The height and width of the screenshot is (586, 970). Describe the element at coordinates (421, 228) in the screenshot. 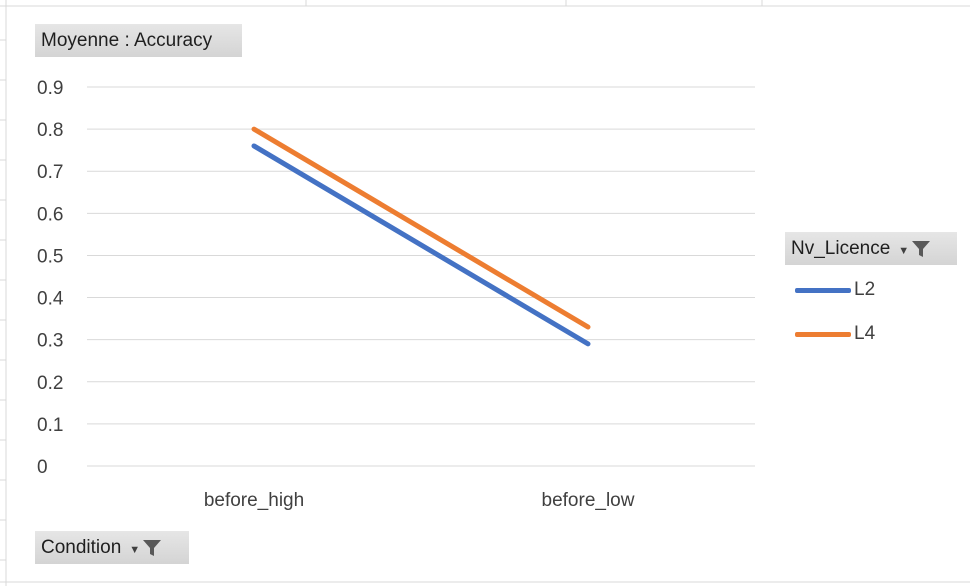

I see `series-line-l4` at that location.